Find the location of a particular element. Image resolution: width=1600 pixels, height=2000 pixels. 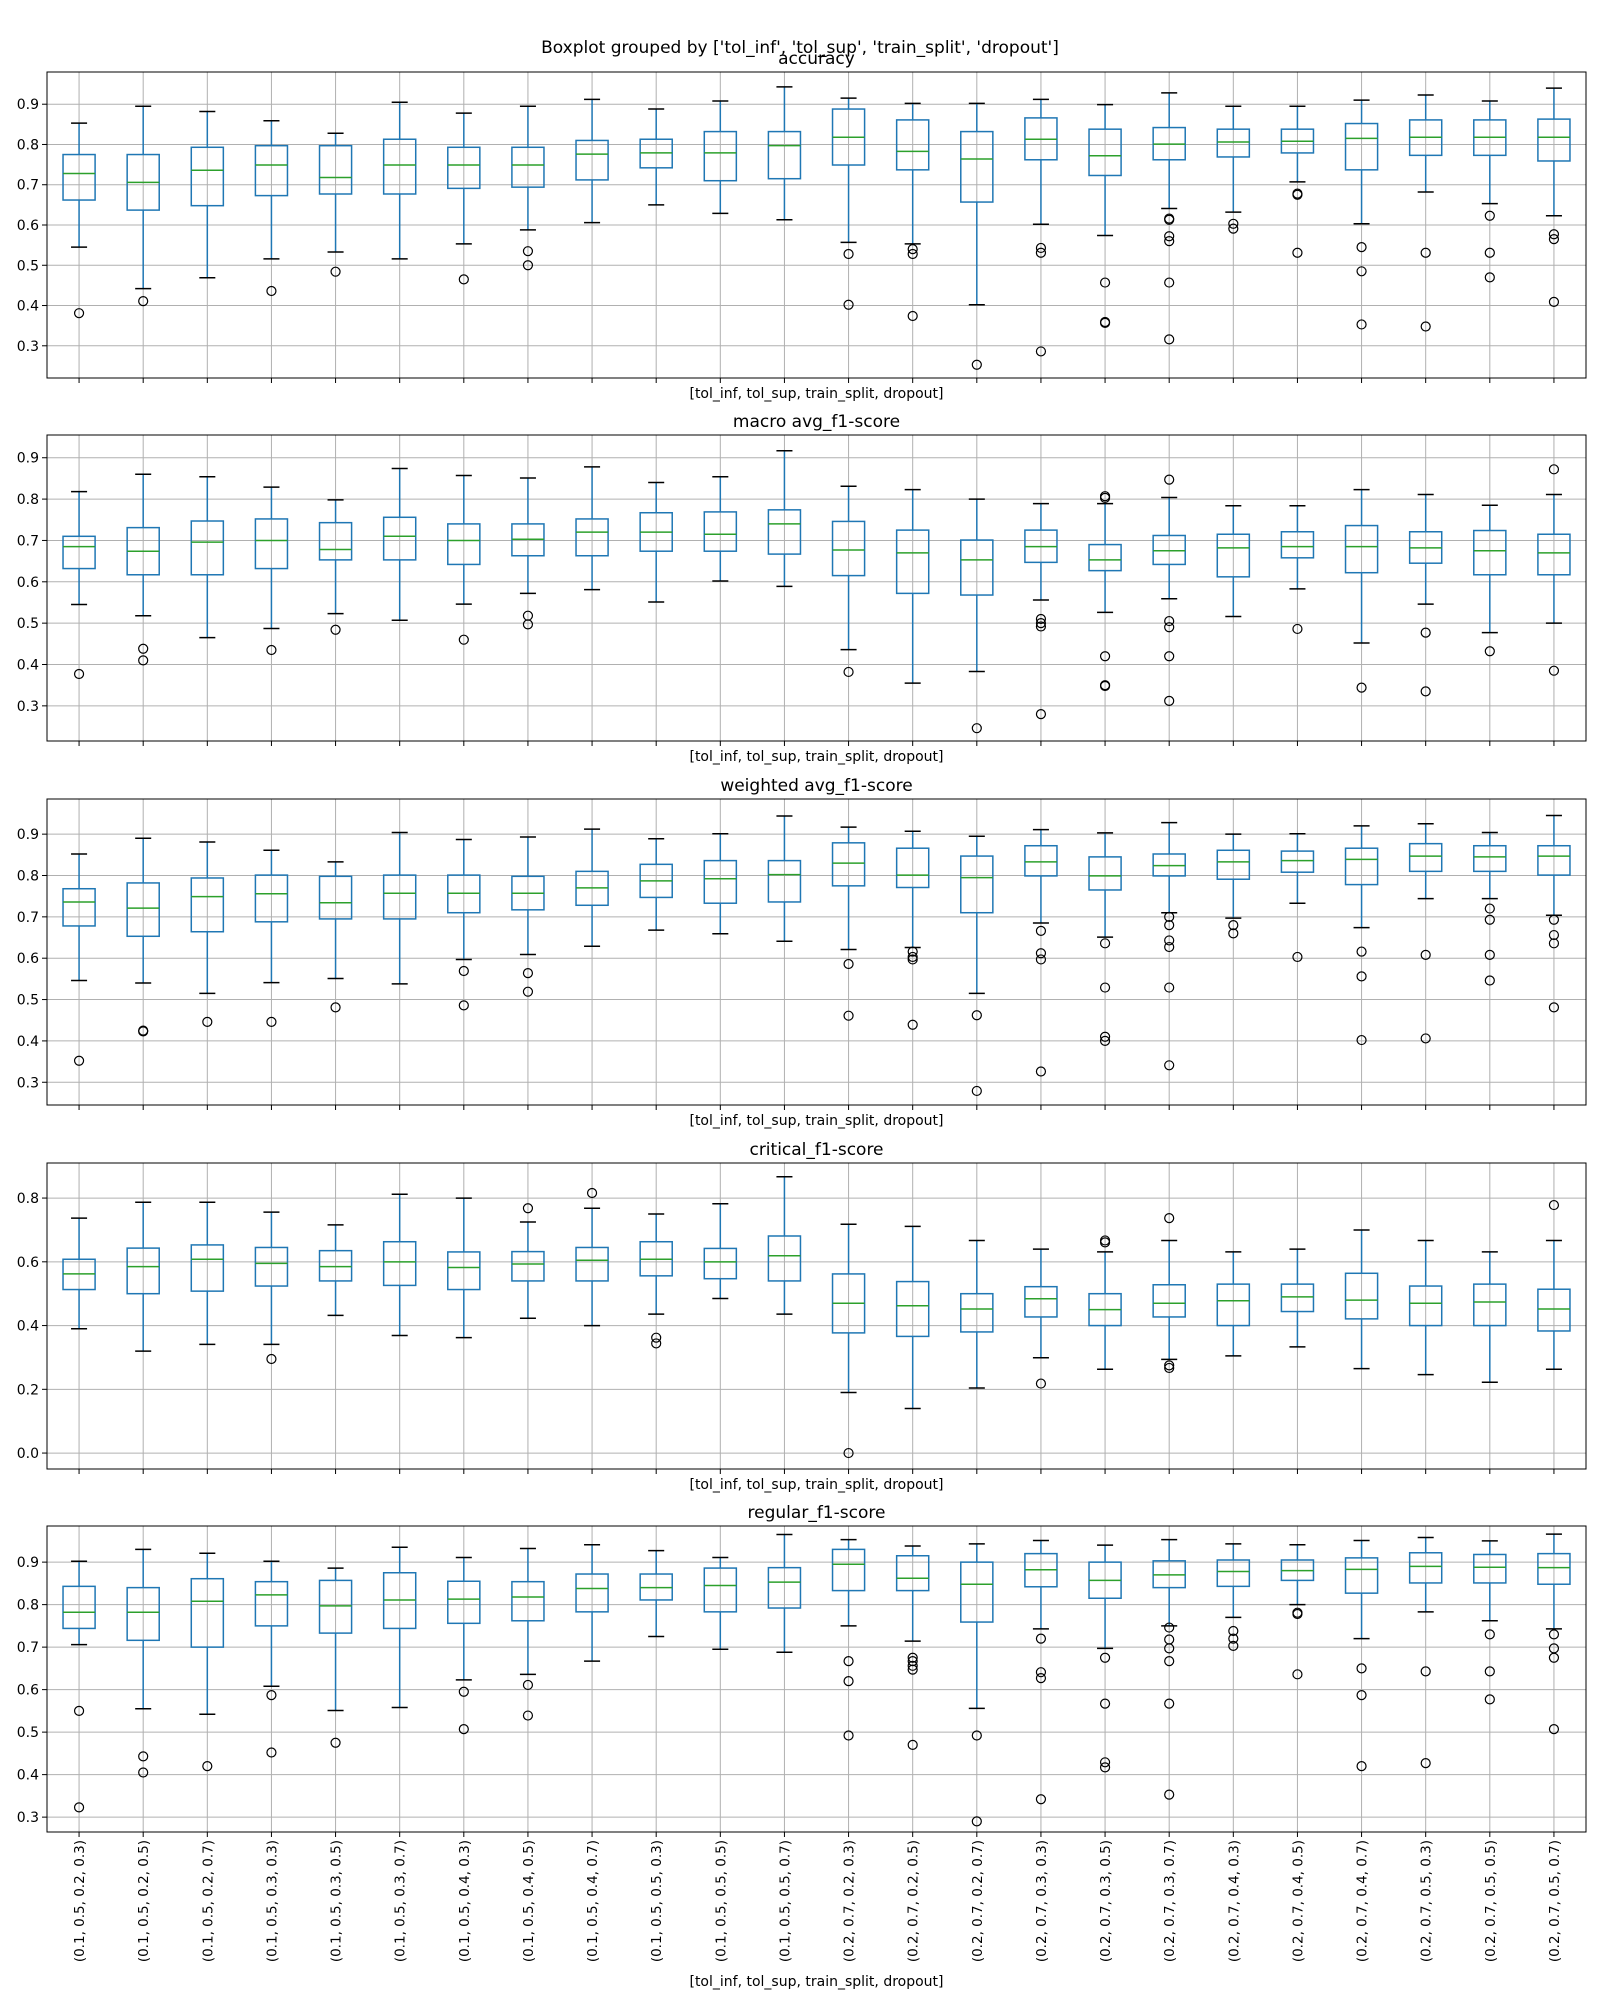

x-tick-label: (0.2, 0.7, 0.2, 0.7) is located at coordinates (978, 1901).